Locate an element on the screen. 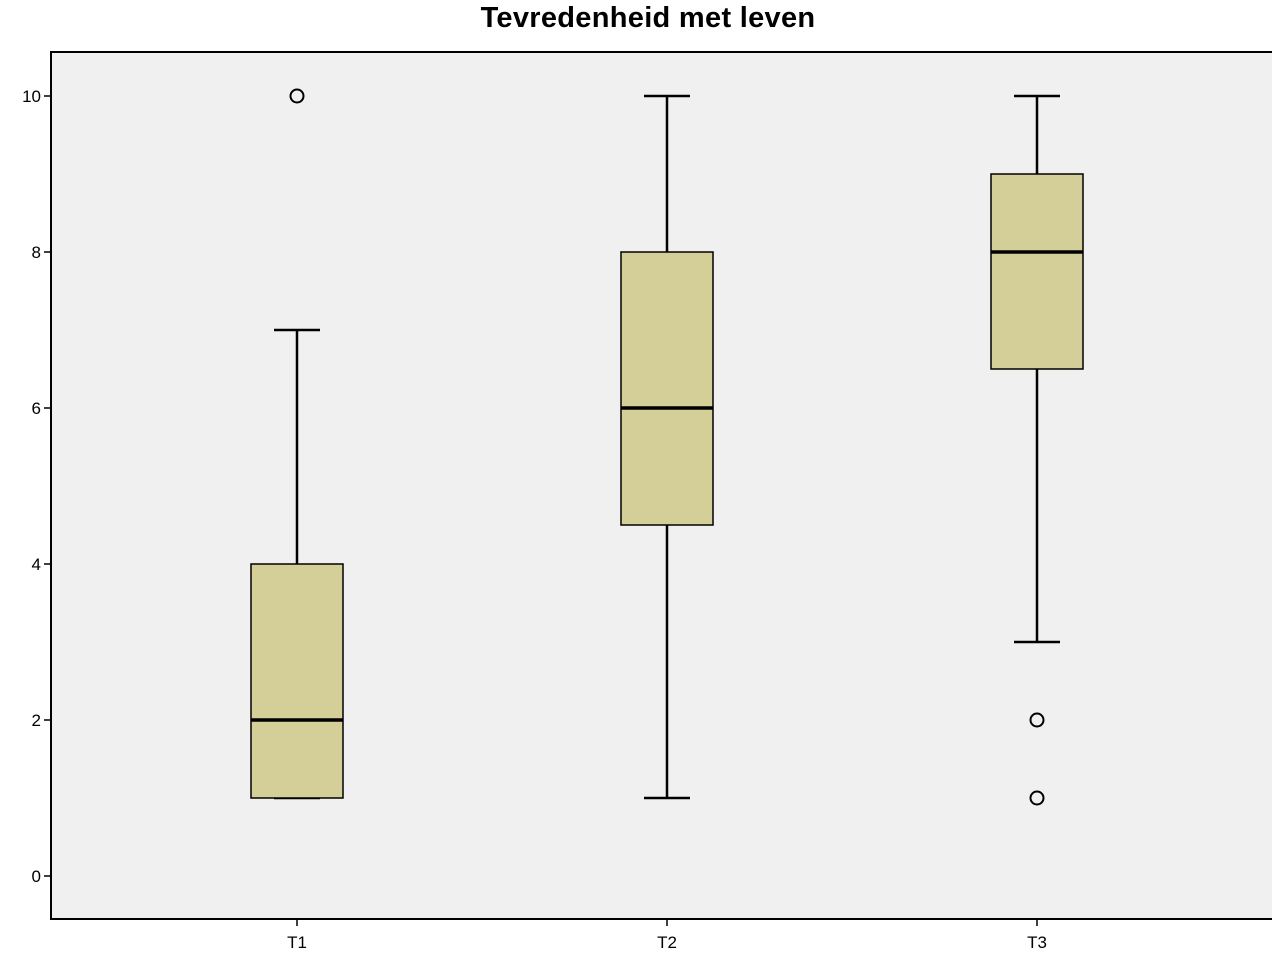  y-tick-label: 4 is located at coordinates (36, 564).